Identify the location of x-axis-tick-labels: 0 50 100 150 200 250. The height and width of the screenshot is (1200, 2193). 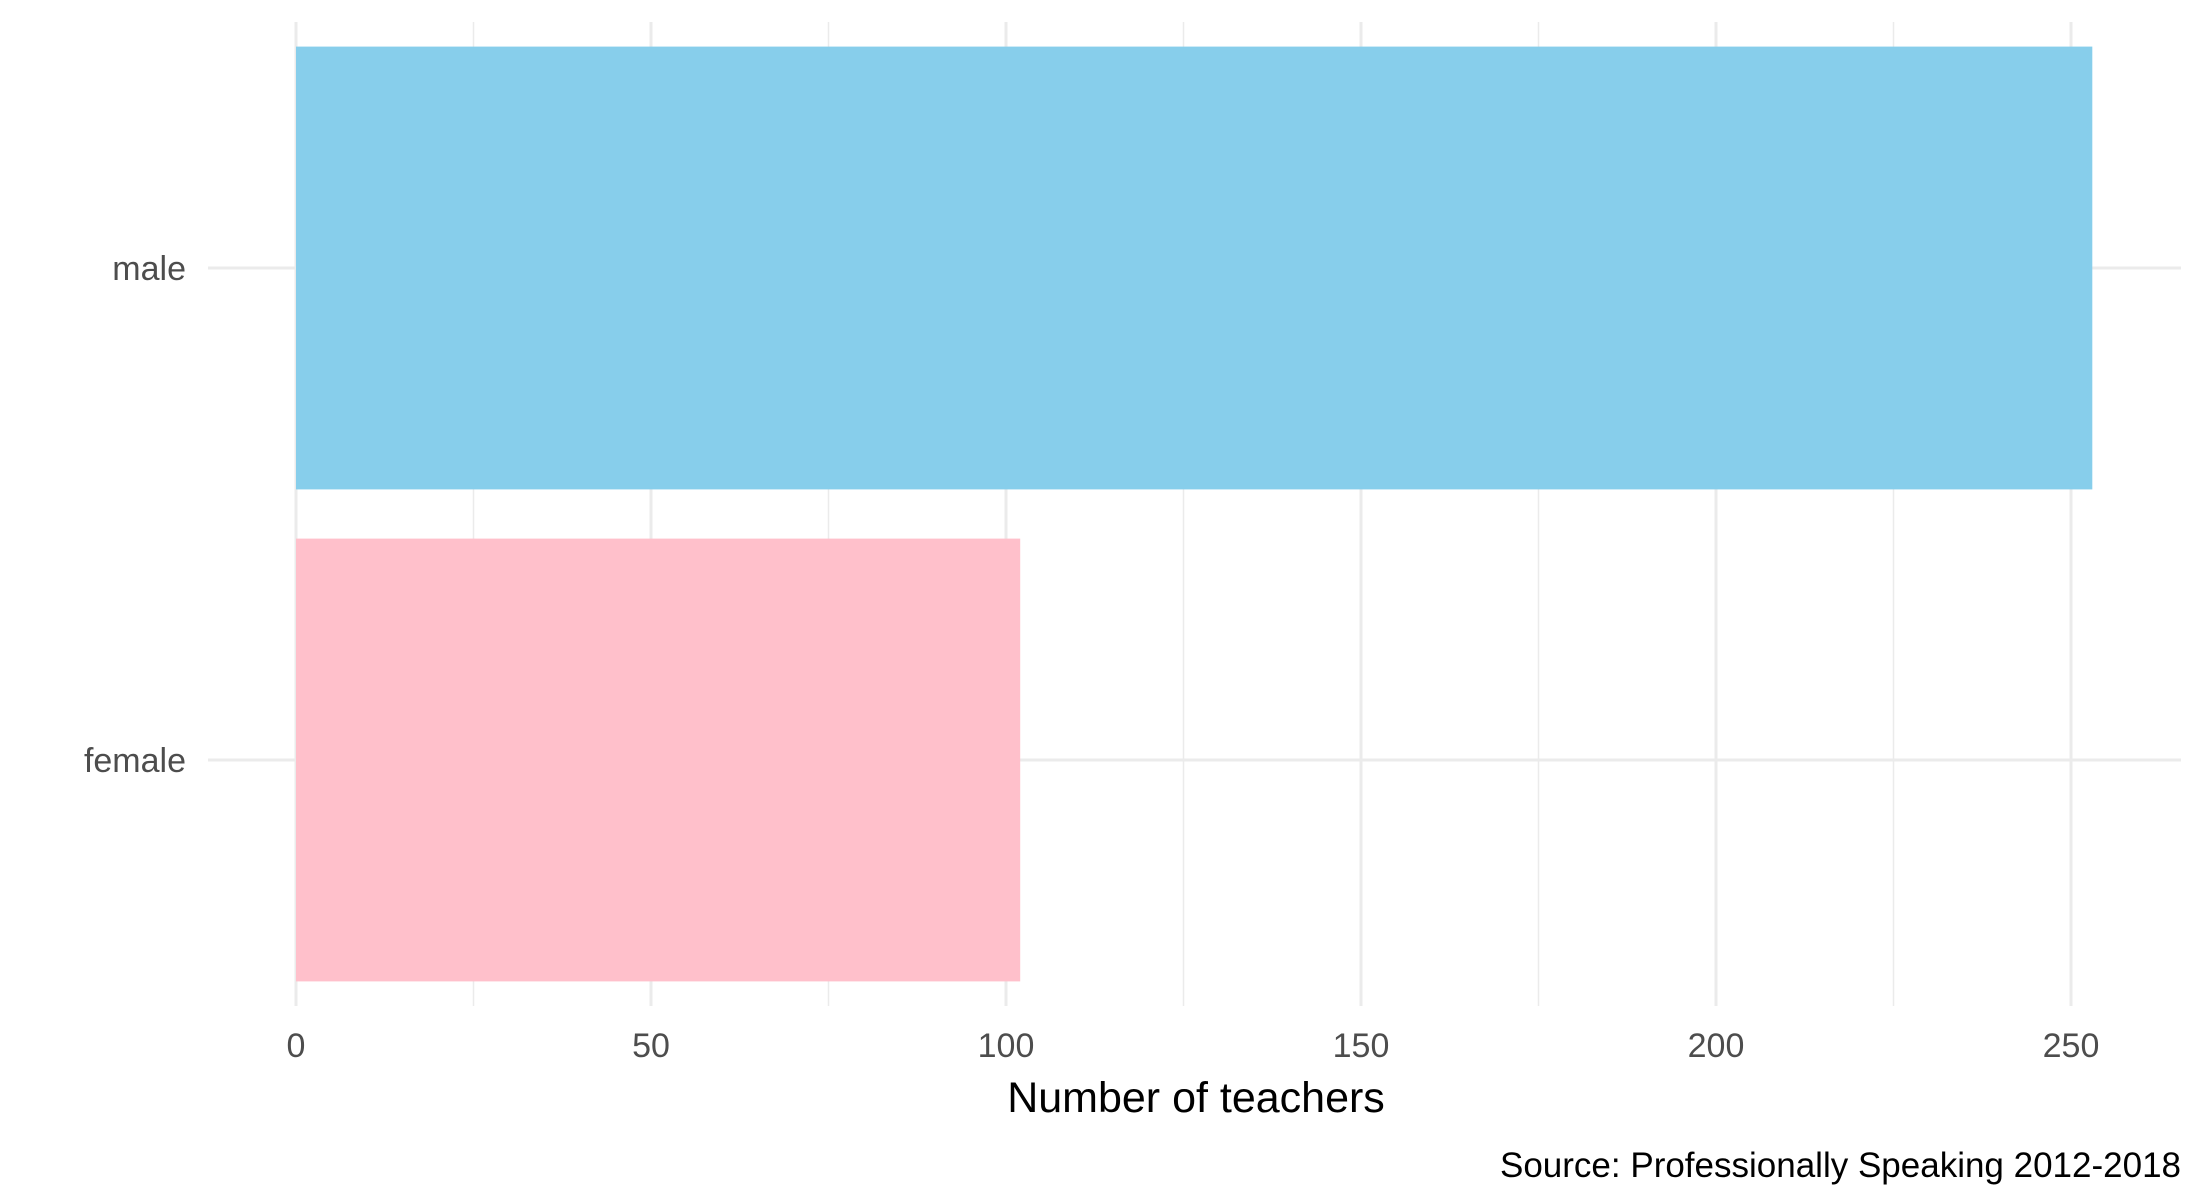
(1193, 1046).